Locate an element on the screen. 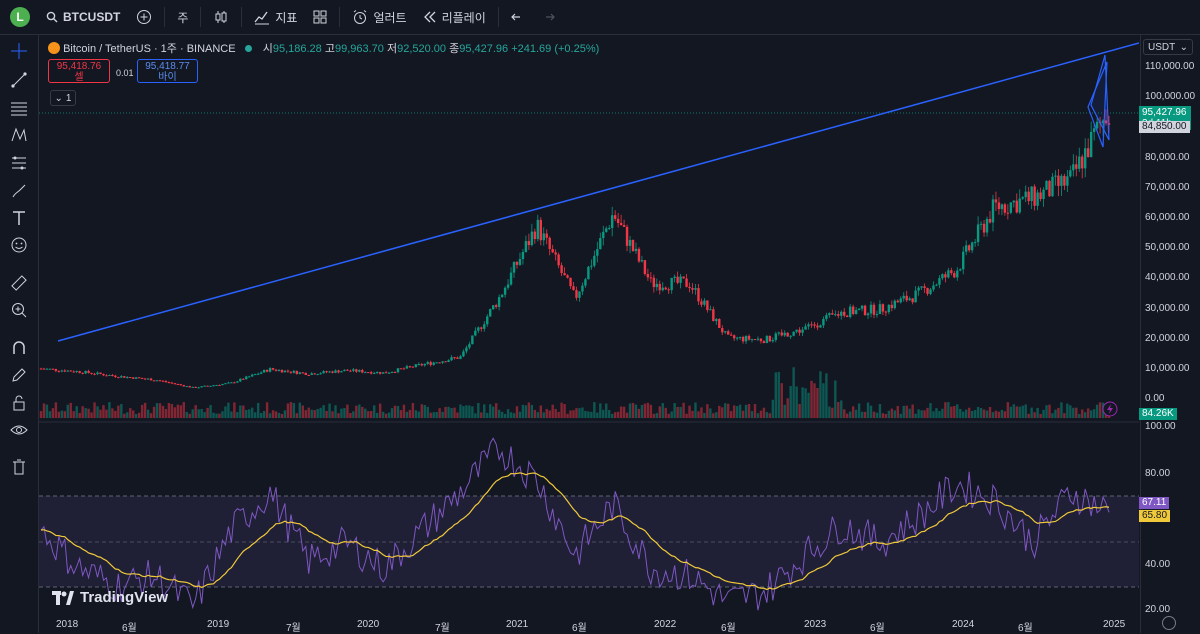 This screenshot has width=1200, height=634. replay-button: 리플레이 is located at coordinates (454, 17).